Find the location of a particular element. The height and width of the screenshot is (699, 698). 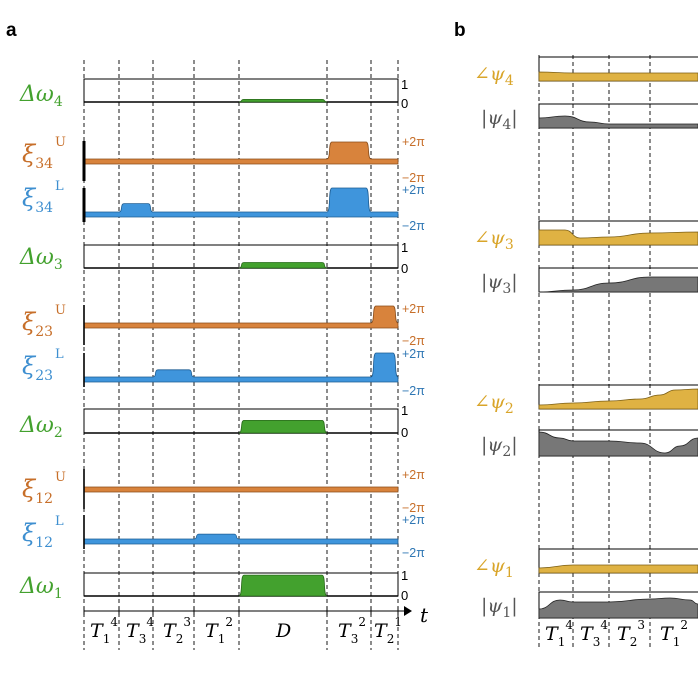

row-label: |ψ3| is located at coordinates (499, 284).